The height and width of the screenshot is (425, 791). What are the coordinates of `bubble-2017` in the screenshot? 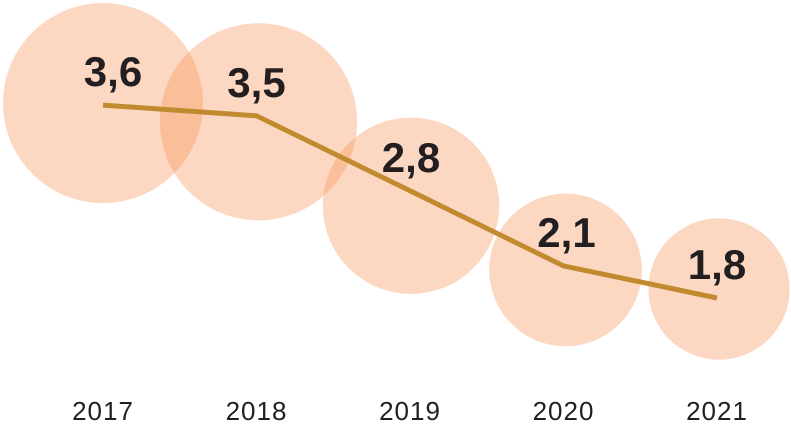 It's located at (103, 103).